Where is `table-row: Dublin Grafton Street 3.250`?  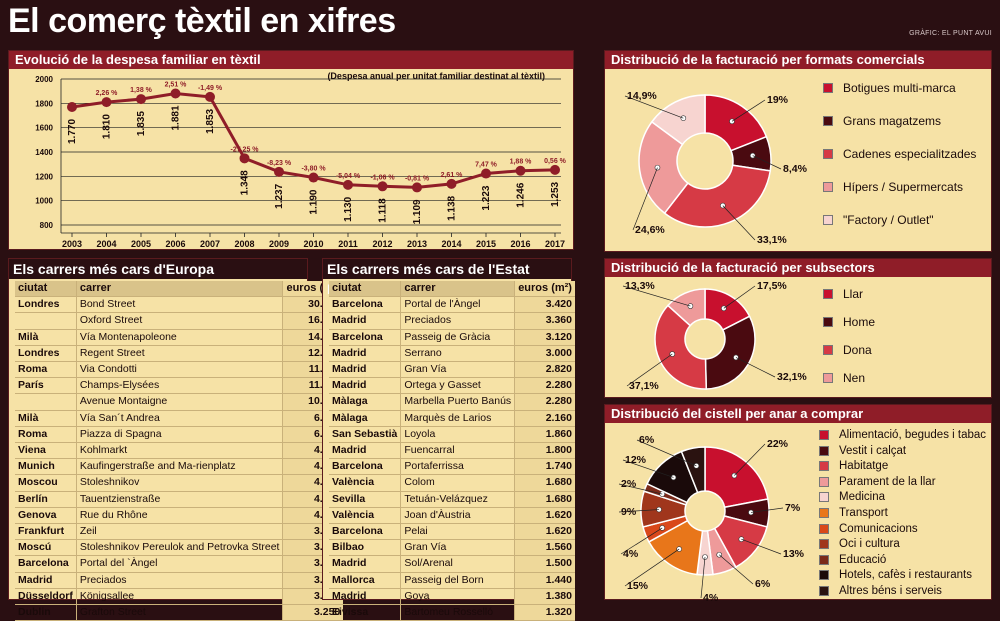
table-row: Dublin Grafton Street 3.250 is located at coordinates (179, 612).